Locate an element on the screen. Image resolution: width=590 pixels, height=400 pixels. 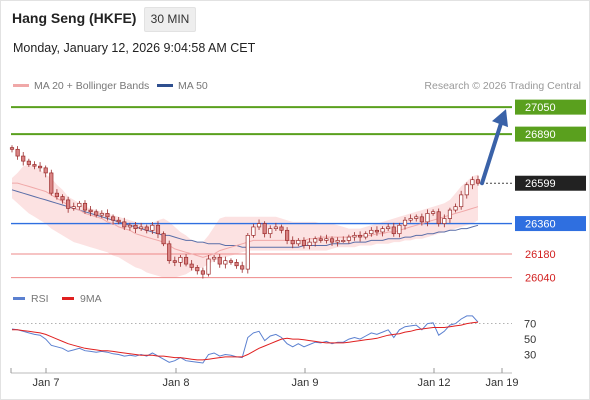
ma50-legend-label: MA 50 is located at coordinates (193, 86).